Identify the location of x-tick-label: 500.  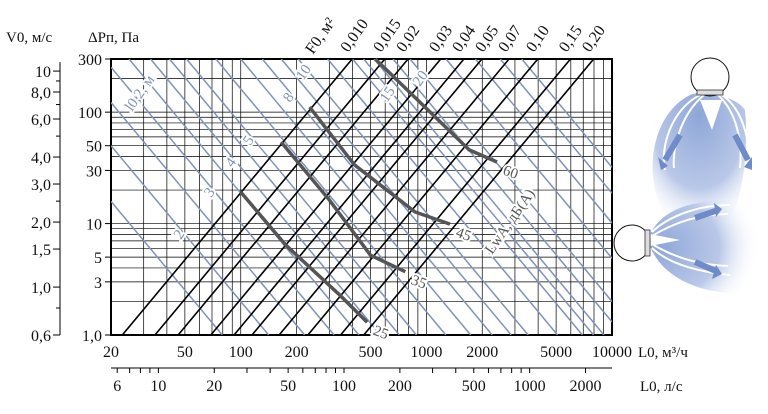
(370, 352).